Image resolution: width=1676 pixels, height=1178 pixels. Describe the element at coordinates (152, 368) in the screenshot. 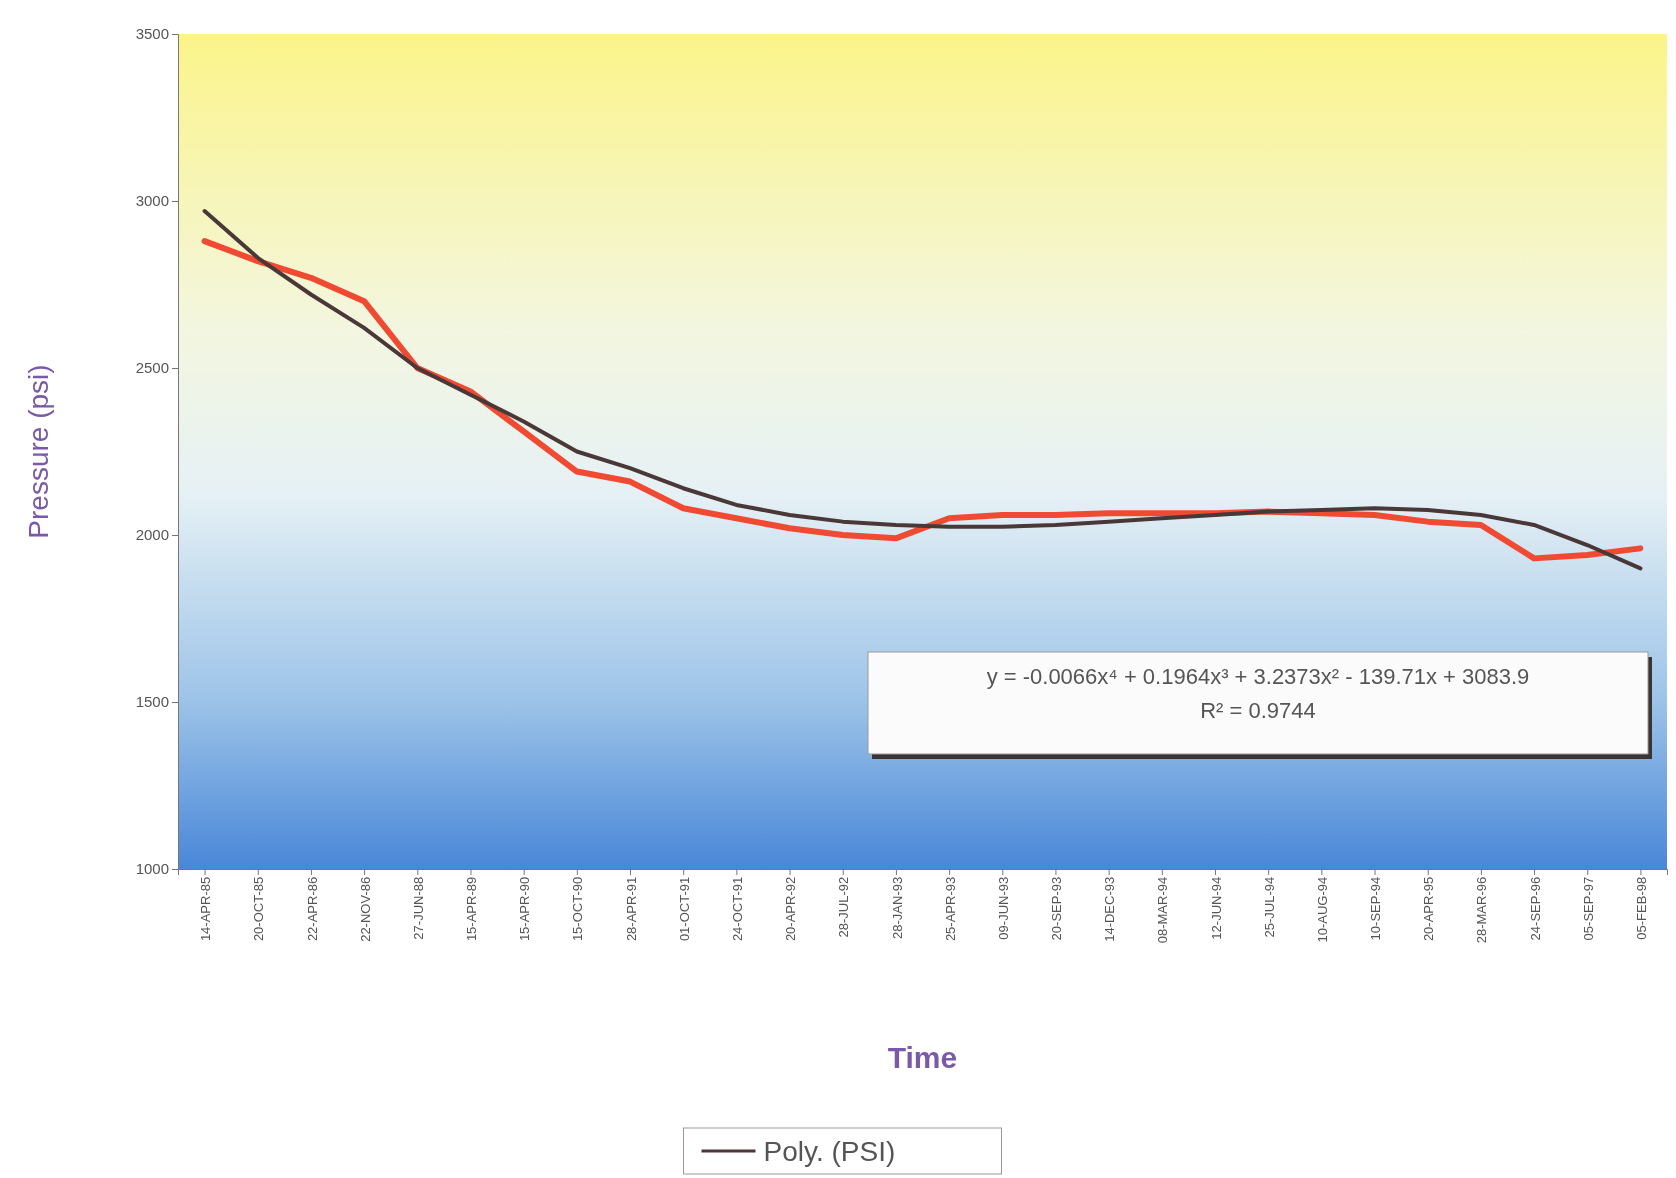

I see `y-tick-label: 2500` at that location.